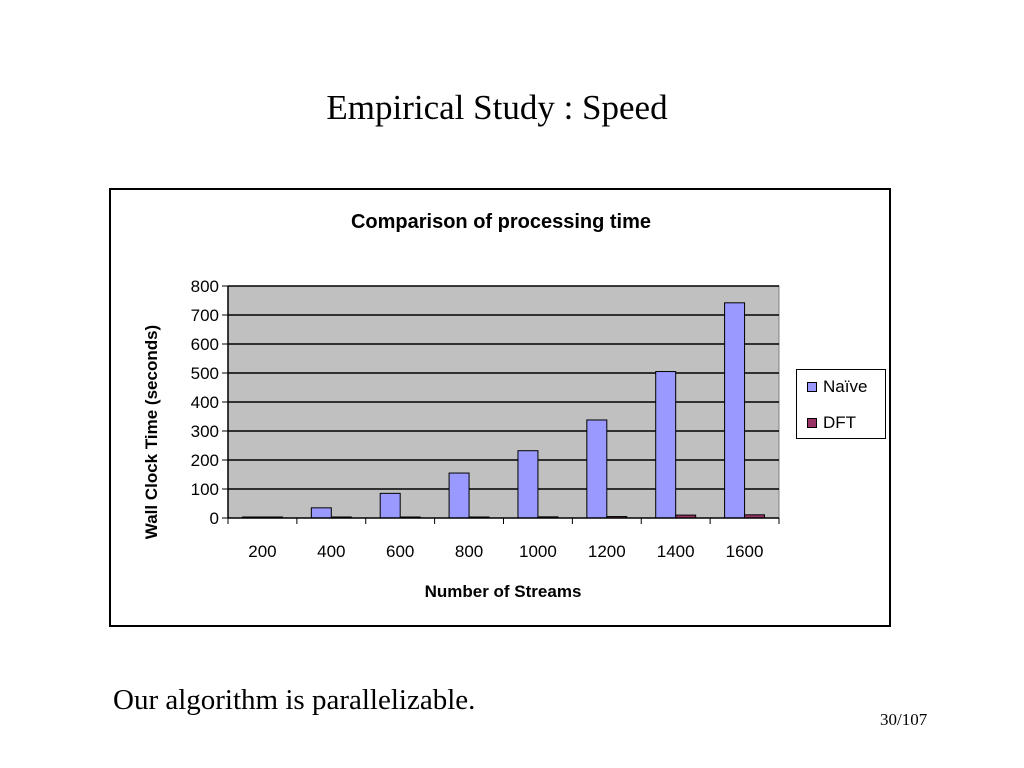 This screenshot has height=768, width=1024. Describe the element at coordinates (812, 387) in the screenshot. I see `legend-swatch-naive` at that location.